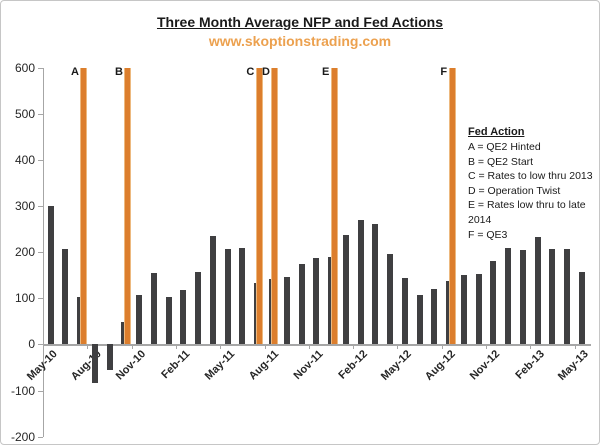 This screenshot has width=600, height=445. What do you see at coordinates (75, 72) in the screenshot?
I see `fed-action-label-A: A` at bounding box center [75, 72].